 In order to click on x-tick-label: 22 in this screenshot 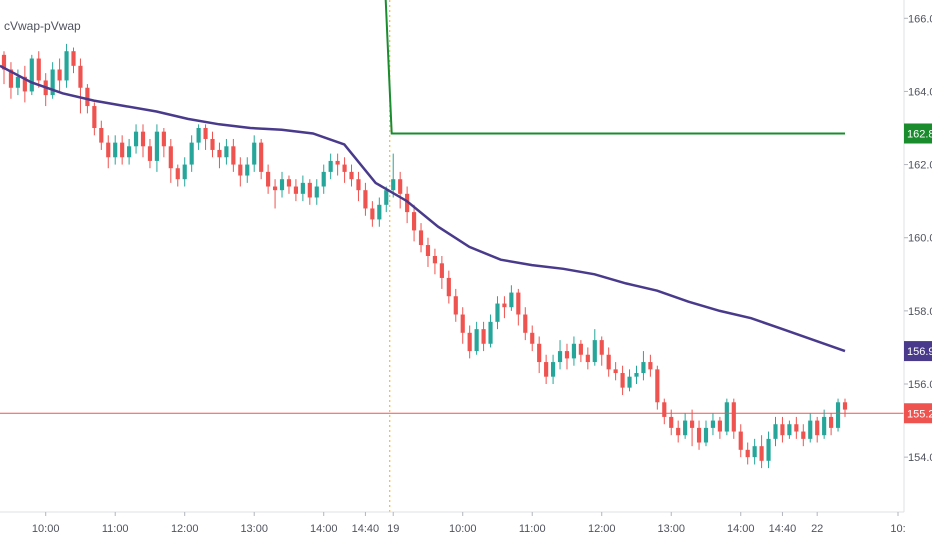, I will do `click(817, 529)`.